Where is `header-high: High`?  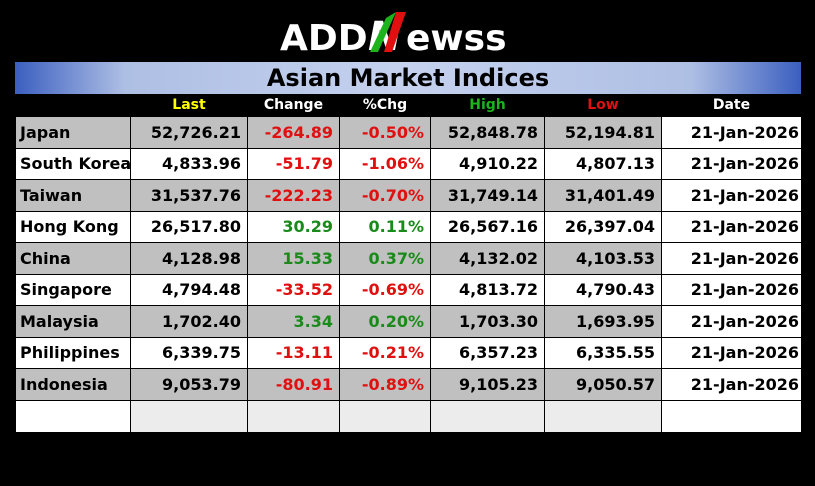
header-high: High is located at coordinates (487, 105).